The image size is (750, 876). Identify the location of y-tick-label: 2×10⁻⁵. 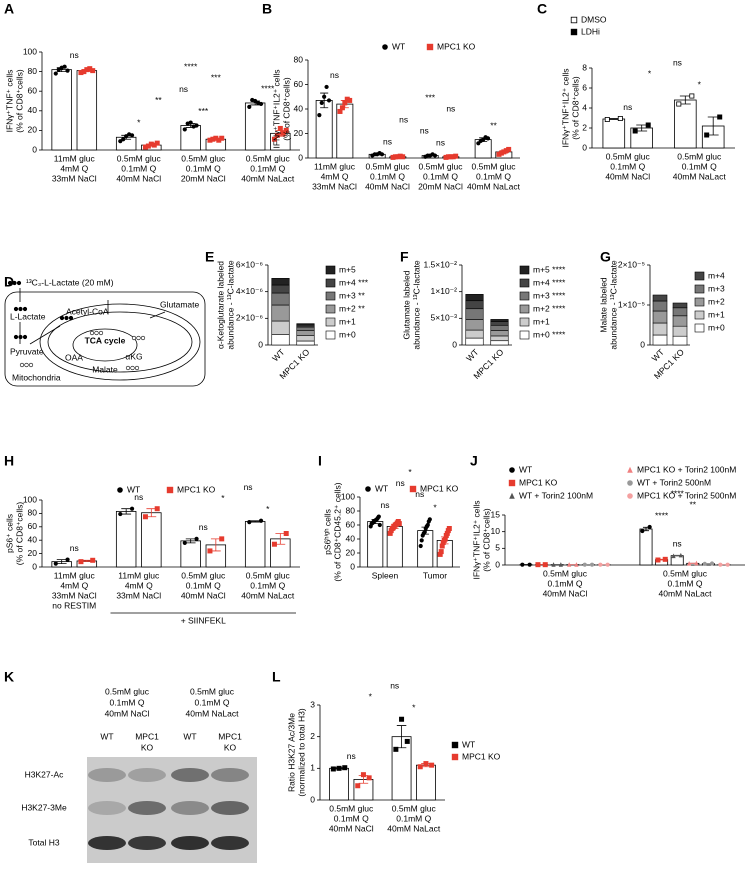
(631, 264).